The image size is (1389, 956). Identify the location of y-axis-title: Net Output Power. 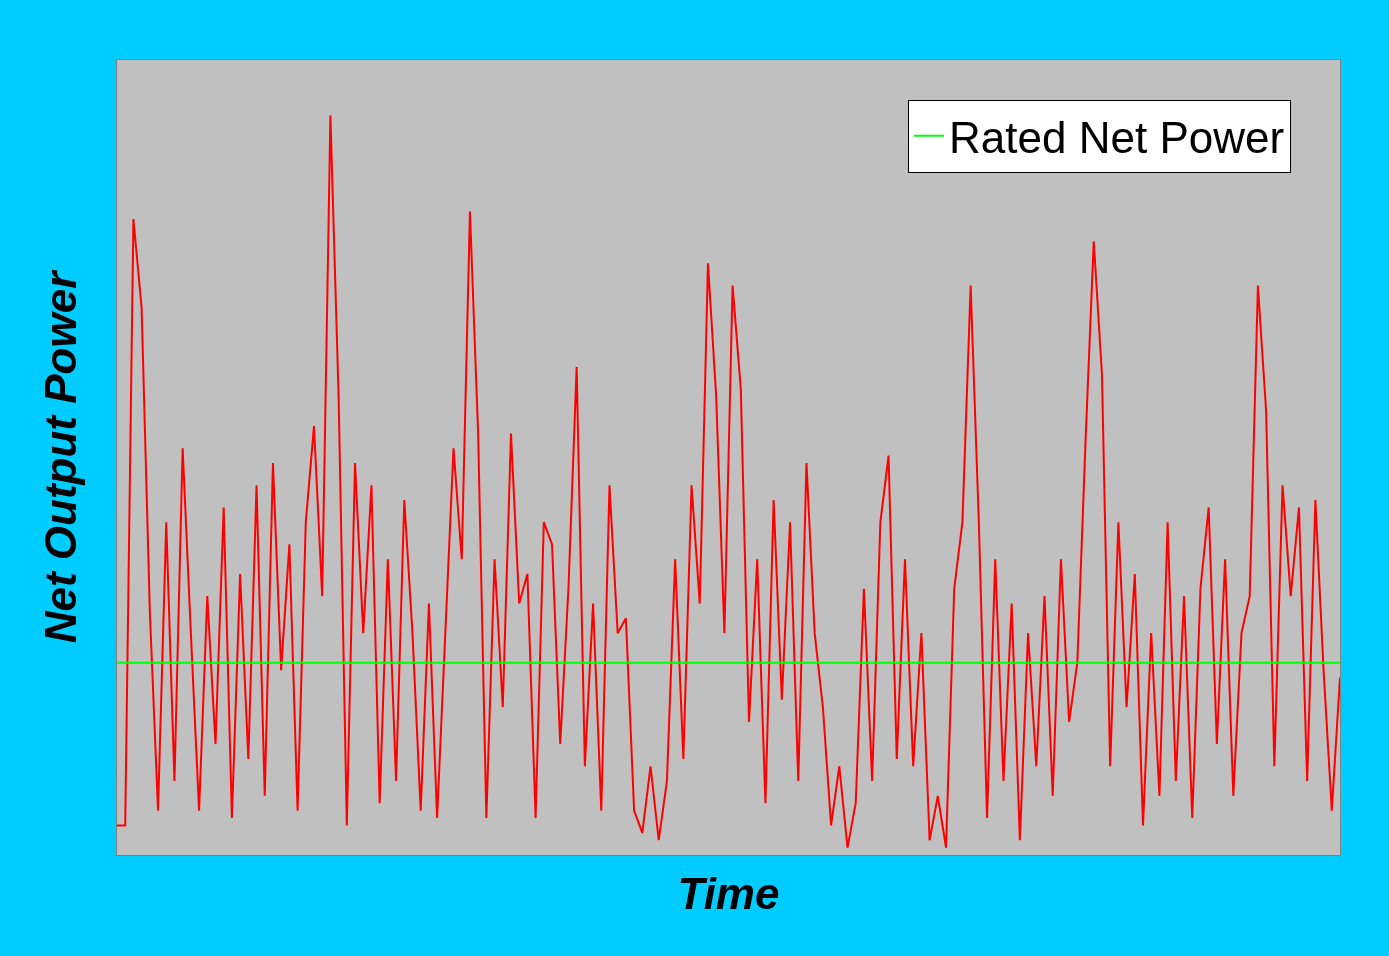
(61, 456).